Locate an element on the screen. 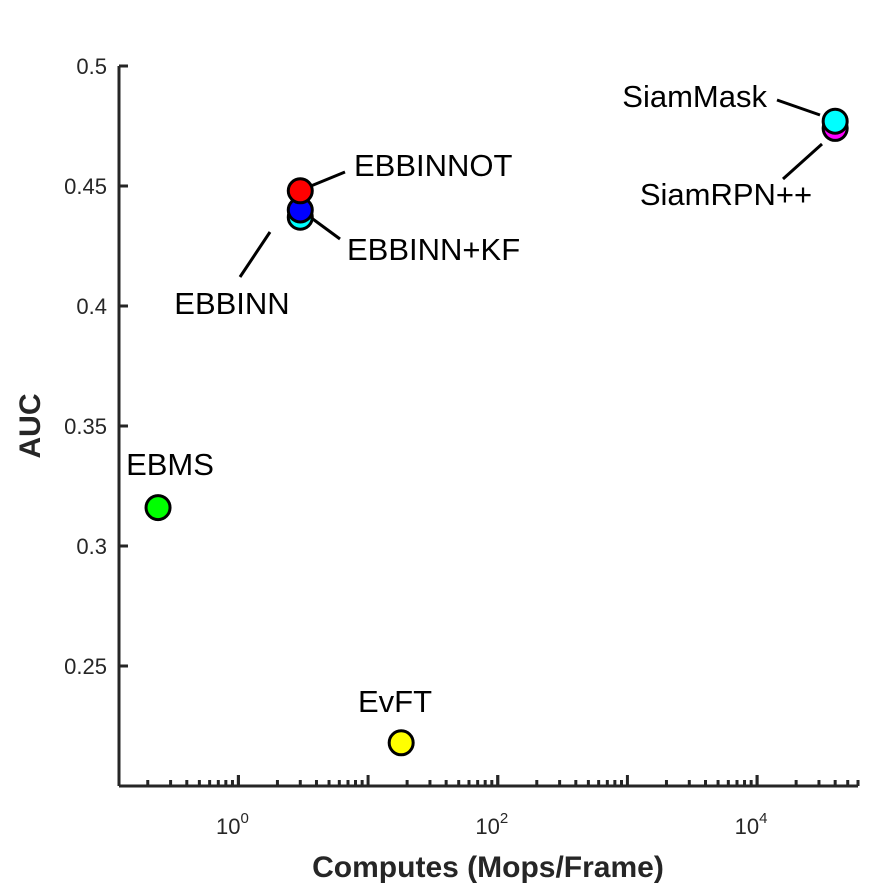 This screenshot has height=886, width=894. point-siammask is located at coordinates (835, 121).